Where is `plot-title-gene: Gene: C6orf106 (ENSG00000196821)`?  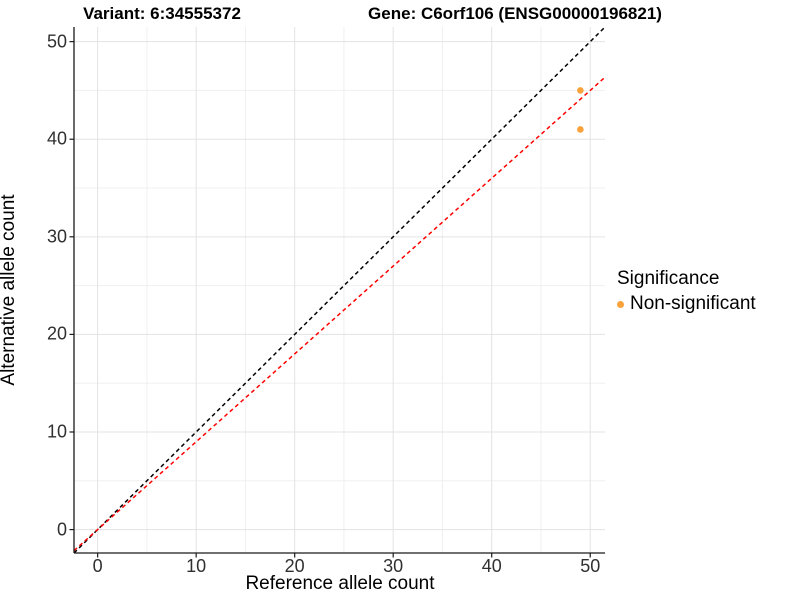
plot-title-gene: Gene: C6orf106 (ENSG00000196821) is located at coordinates (515, 13).